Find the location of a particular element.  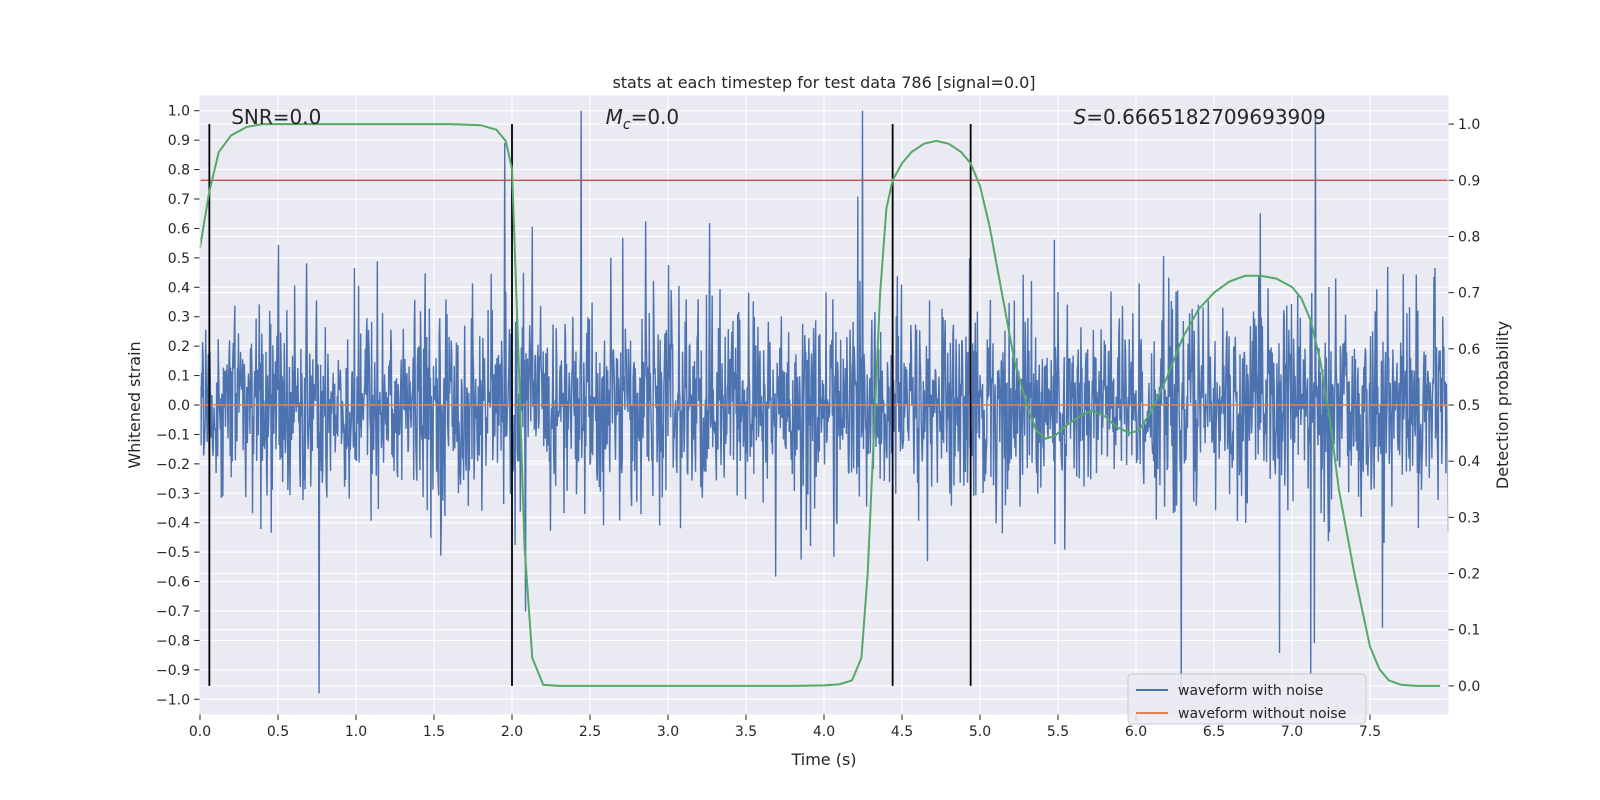

x-tick-label: 7.5 is located at coordinates (1370, 732).